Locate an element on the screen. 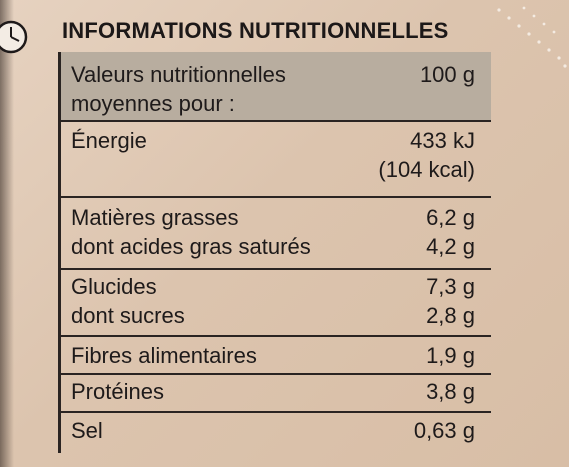  header-label: Valeurs nutritionnelles moyennes pour : is located at coordinates (178, 89).